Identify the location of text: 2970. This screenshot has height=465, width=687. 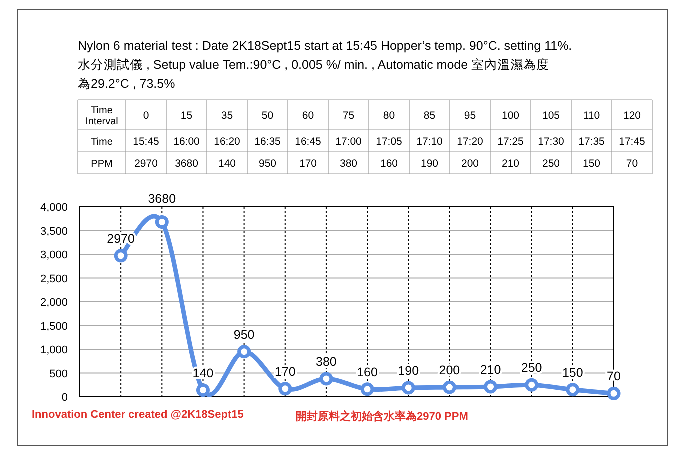
(146, 164).